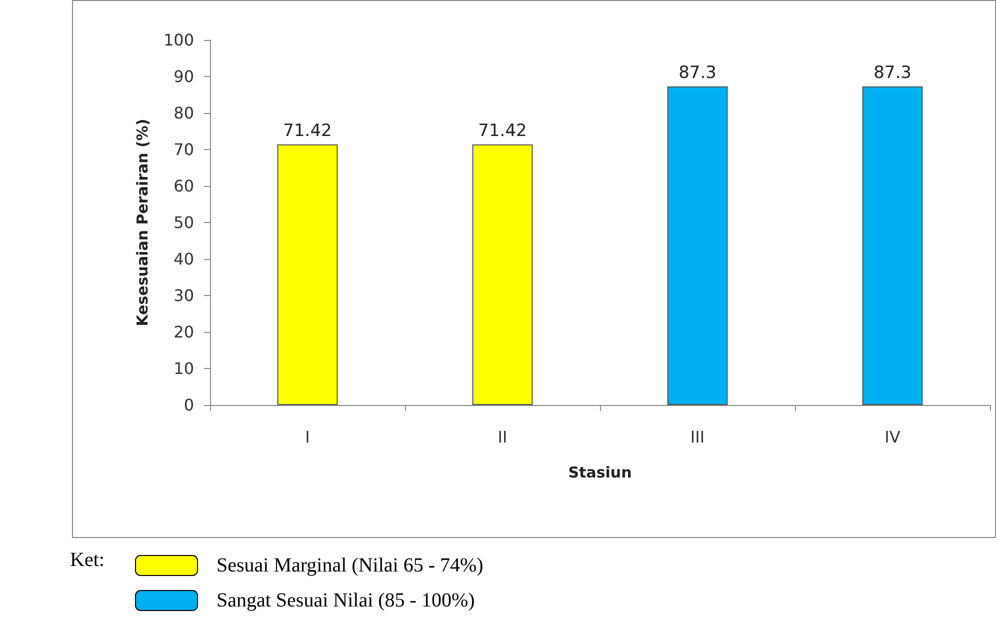 This screenshot has width=998, height=624. I want to click on y-axis-title: Kesesuaian Perairan (%), so click(143, 222).